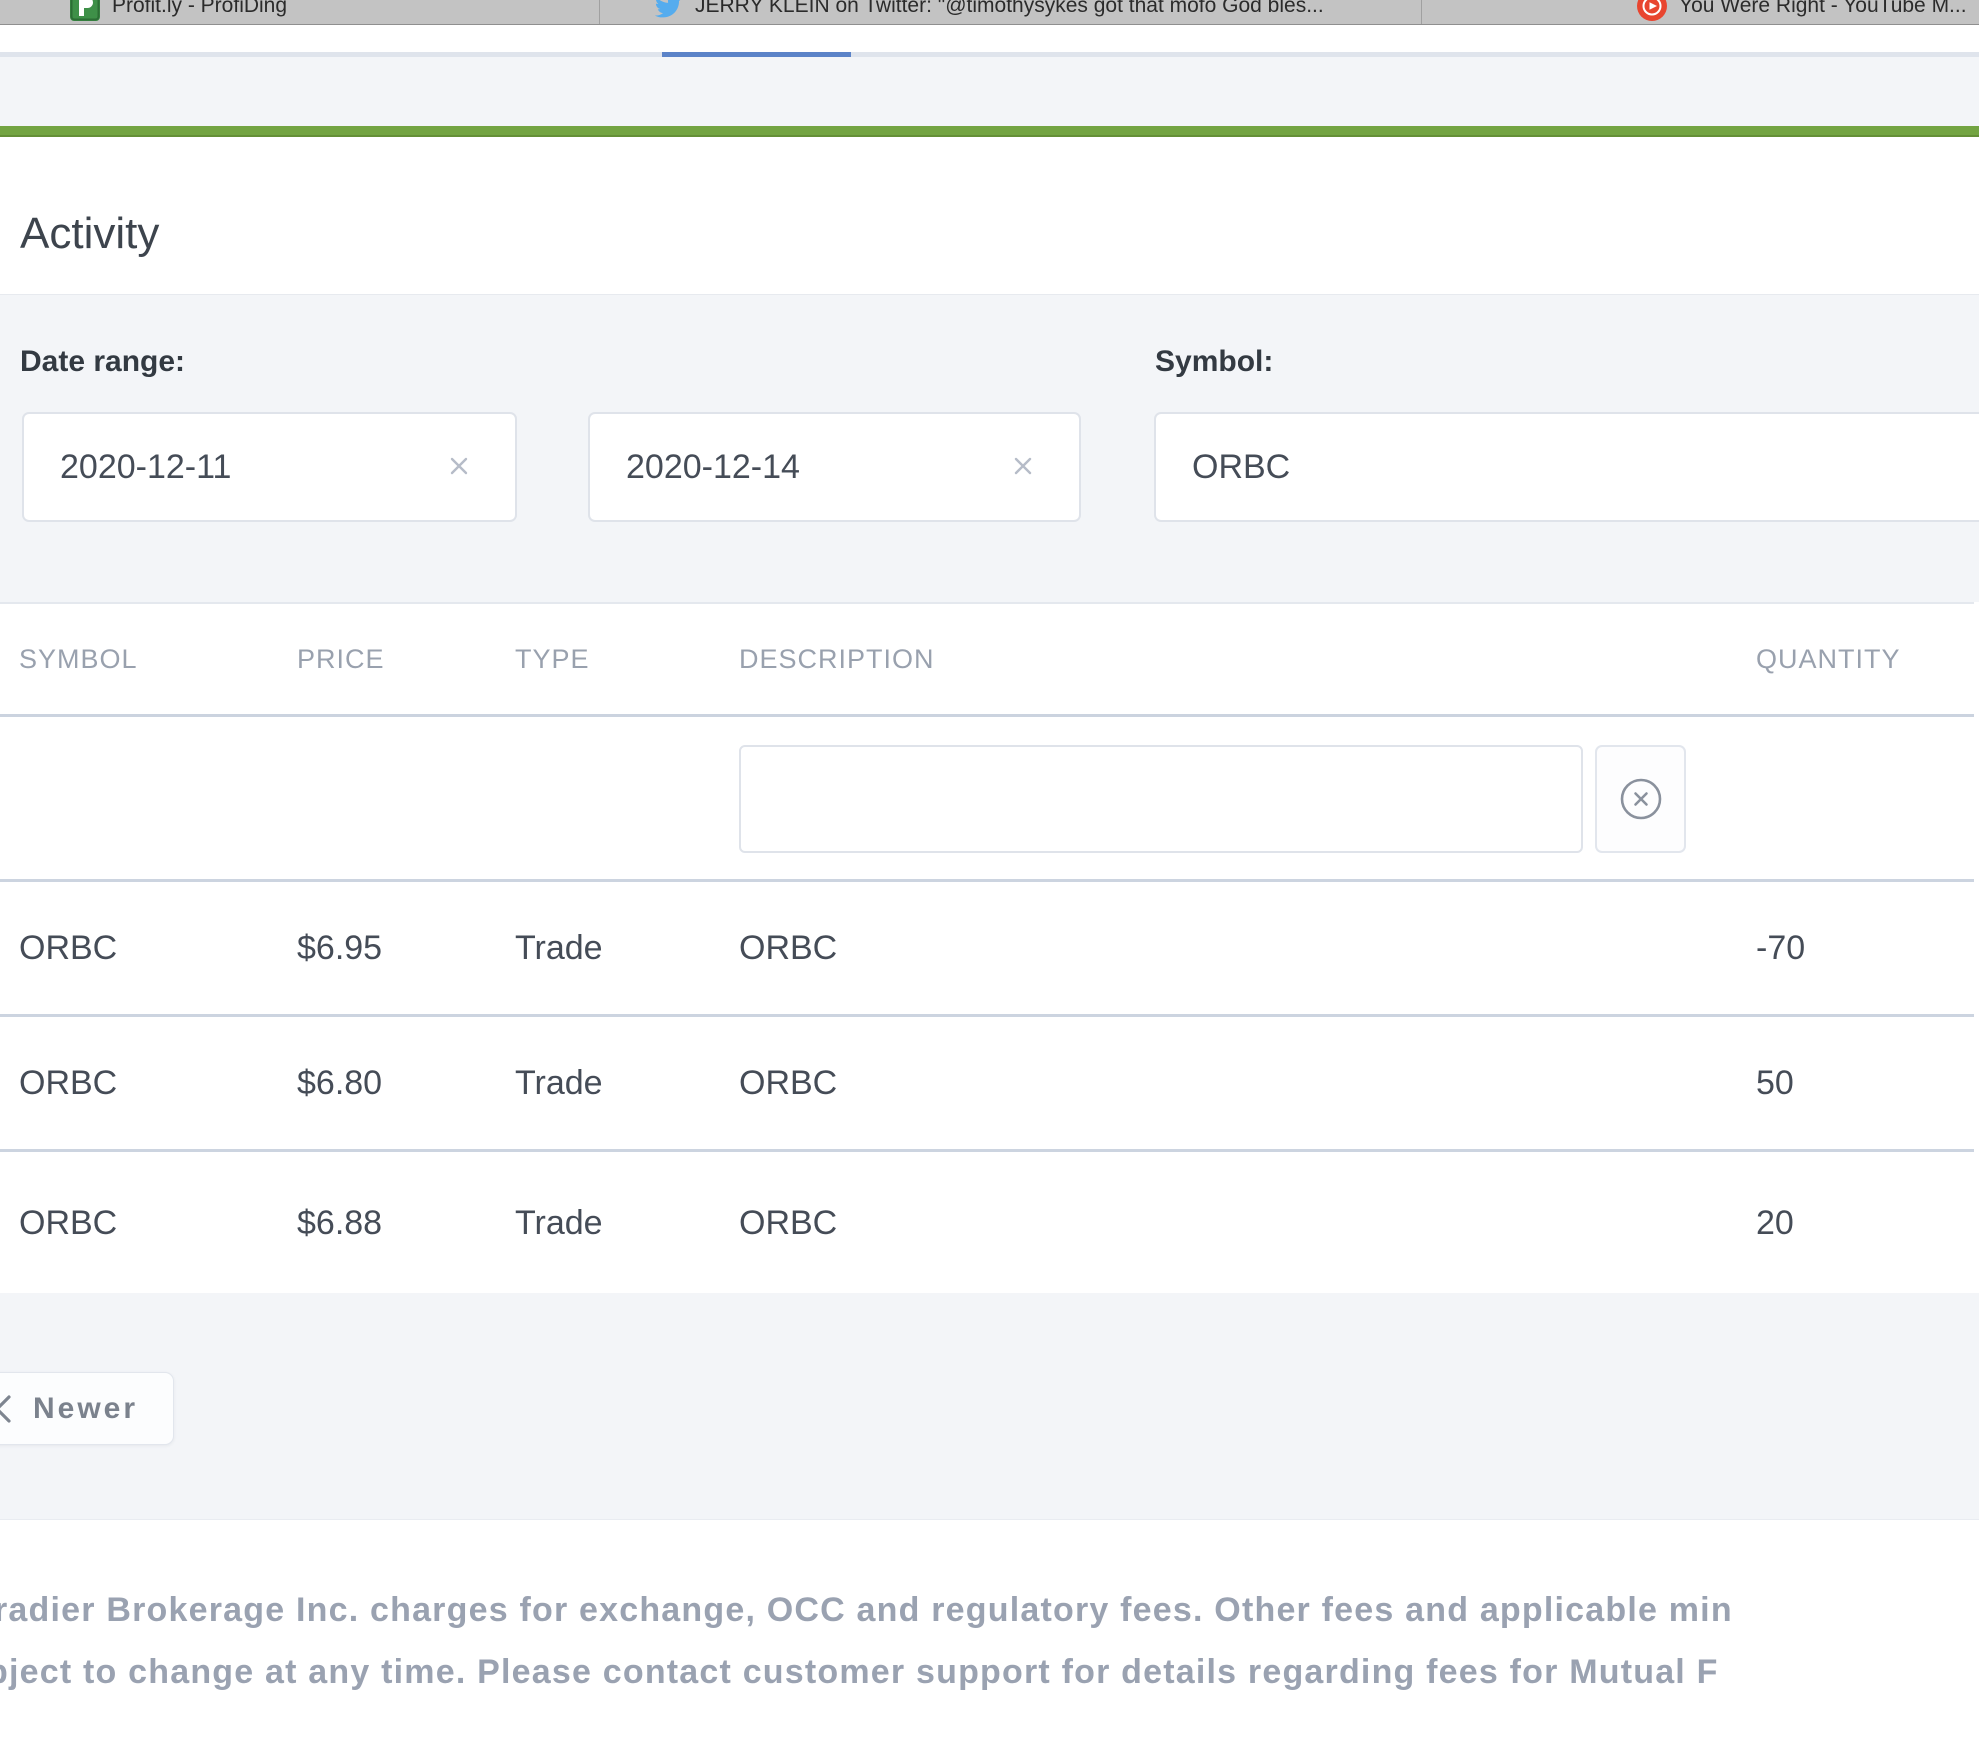 Image resolution: width=1979 pixels, height=1747 pixels. I want to click on circle-x-icon, so click(1640, 799).